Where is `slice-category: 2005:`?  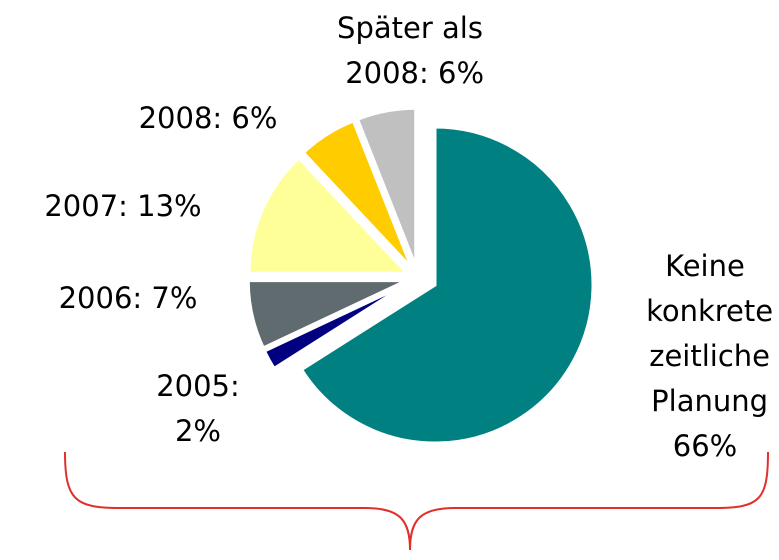 slice-category: 2005: is located at coordinates (198, 386).